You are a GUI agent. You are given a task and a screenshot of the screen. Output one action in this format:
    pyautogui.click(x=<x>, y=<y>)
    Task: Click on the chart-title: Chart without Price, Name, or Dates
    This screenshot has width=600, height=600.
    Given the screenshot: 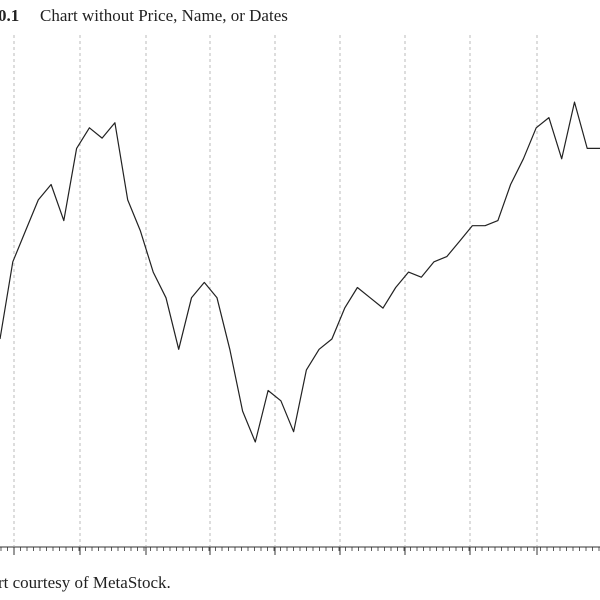 What is the action you would take?
    pyautogui.click(x=164, y=15)
    